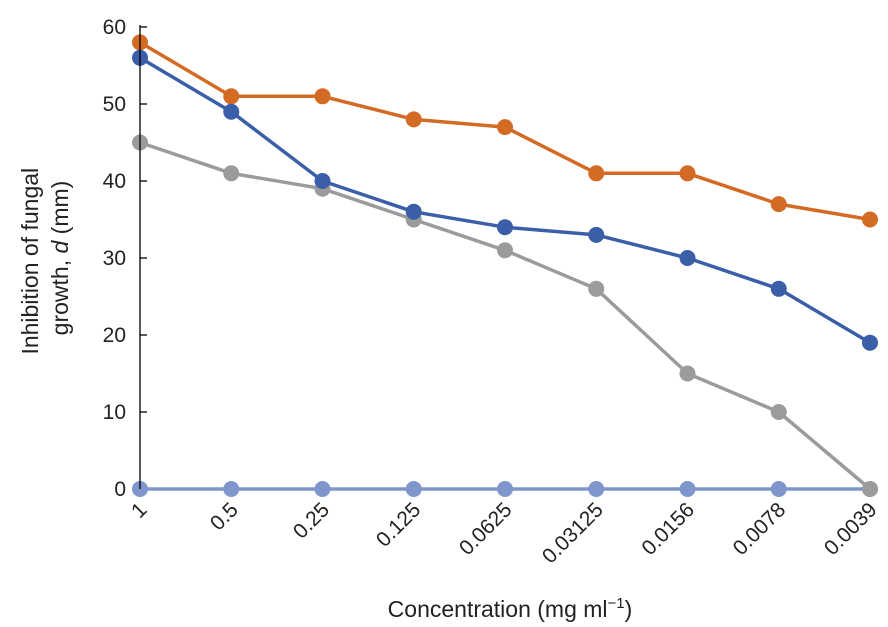 This screenshot has width=888, height=627. Describe the element at coordinates (573, 533) in the screenshot. I see `x-tick-label: 0.03125` at that location.